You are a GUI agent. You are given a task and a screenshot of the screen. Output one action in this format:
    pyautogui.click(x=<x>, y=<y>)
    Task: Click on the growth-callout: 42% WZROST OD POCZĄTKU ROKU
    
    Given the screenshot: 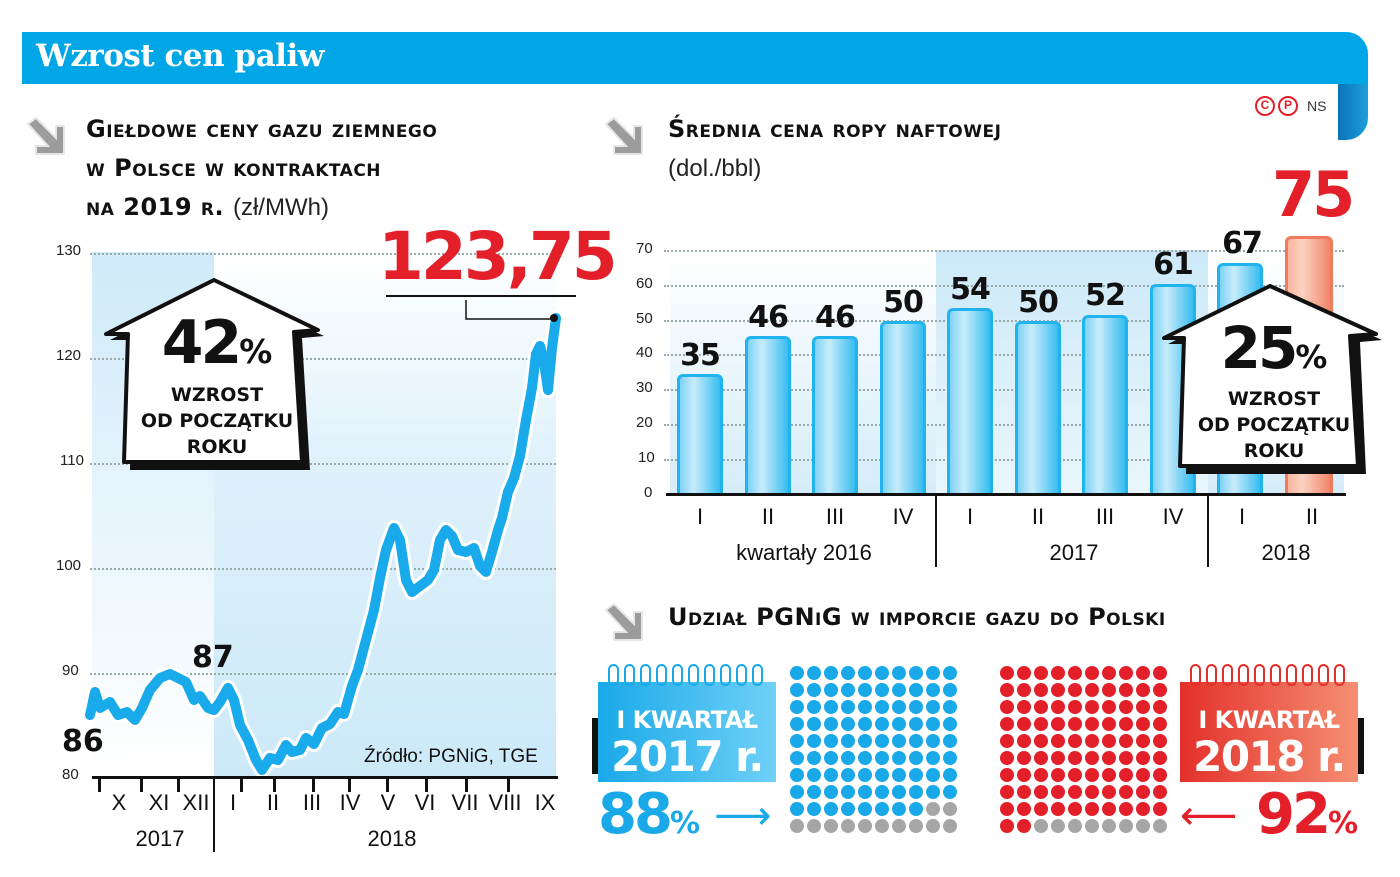 What is the action you would take?
    pyautogui.click(x=217, y=378)
    